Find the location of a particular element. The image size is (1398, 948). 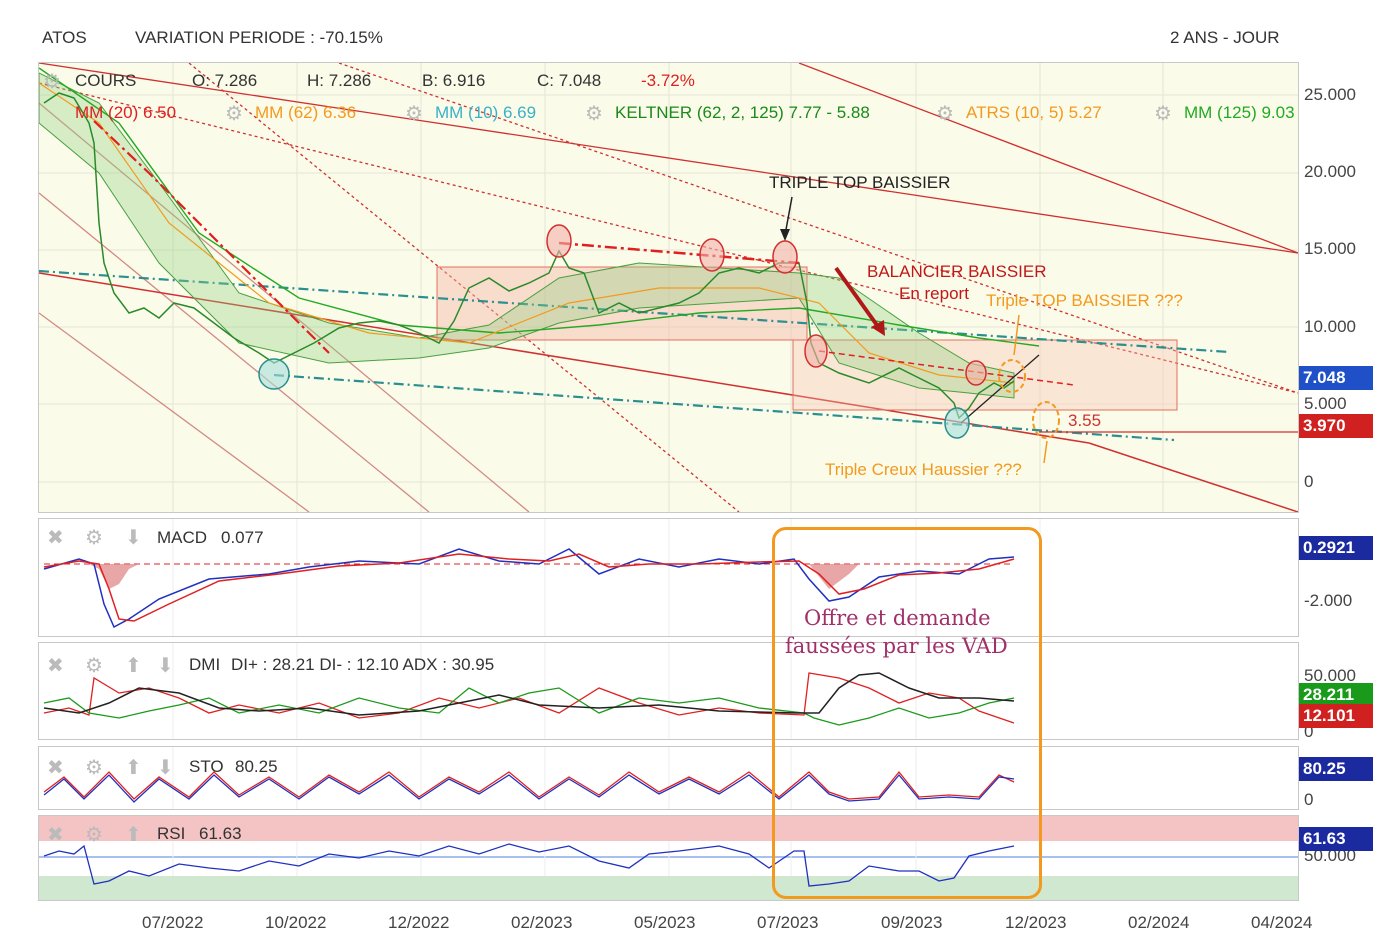

vad-annotation-box is located at coordinates (907, 713).